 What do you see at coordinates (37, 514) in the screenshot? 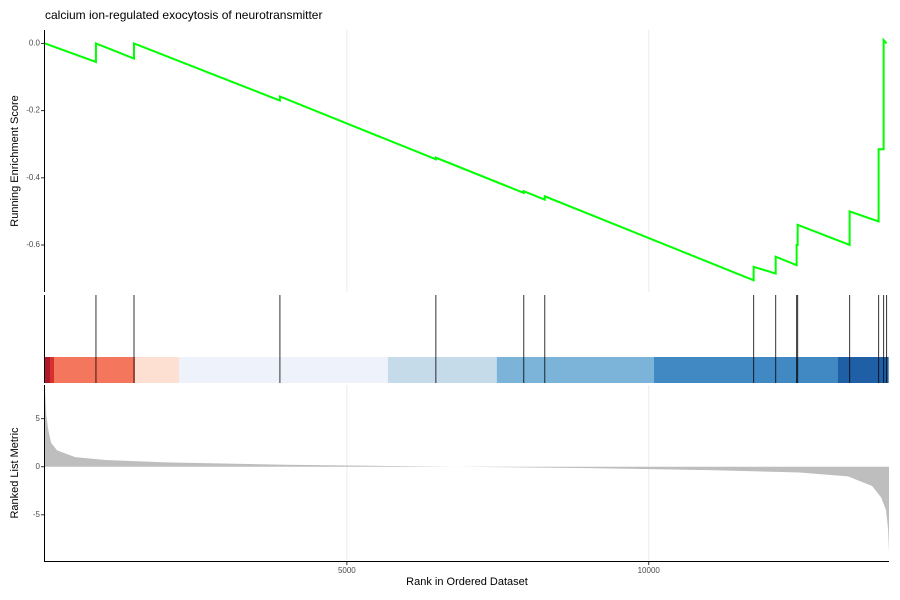
I see `y-tick-label: -5` at bounding box center [37, 514].